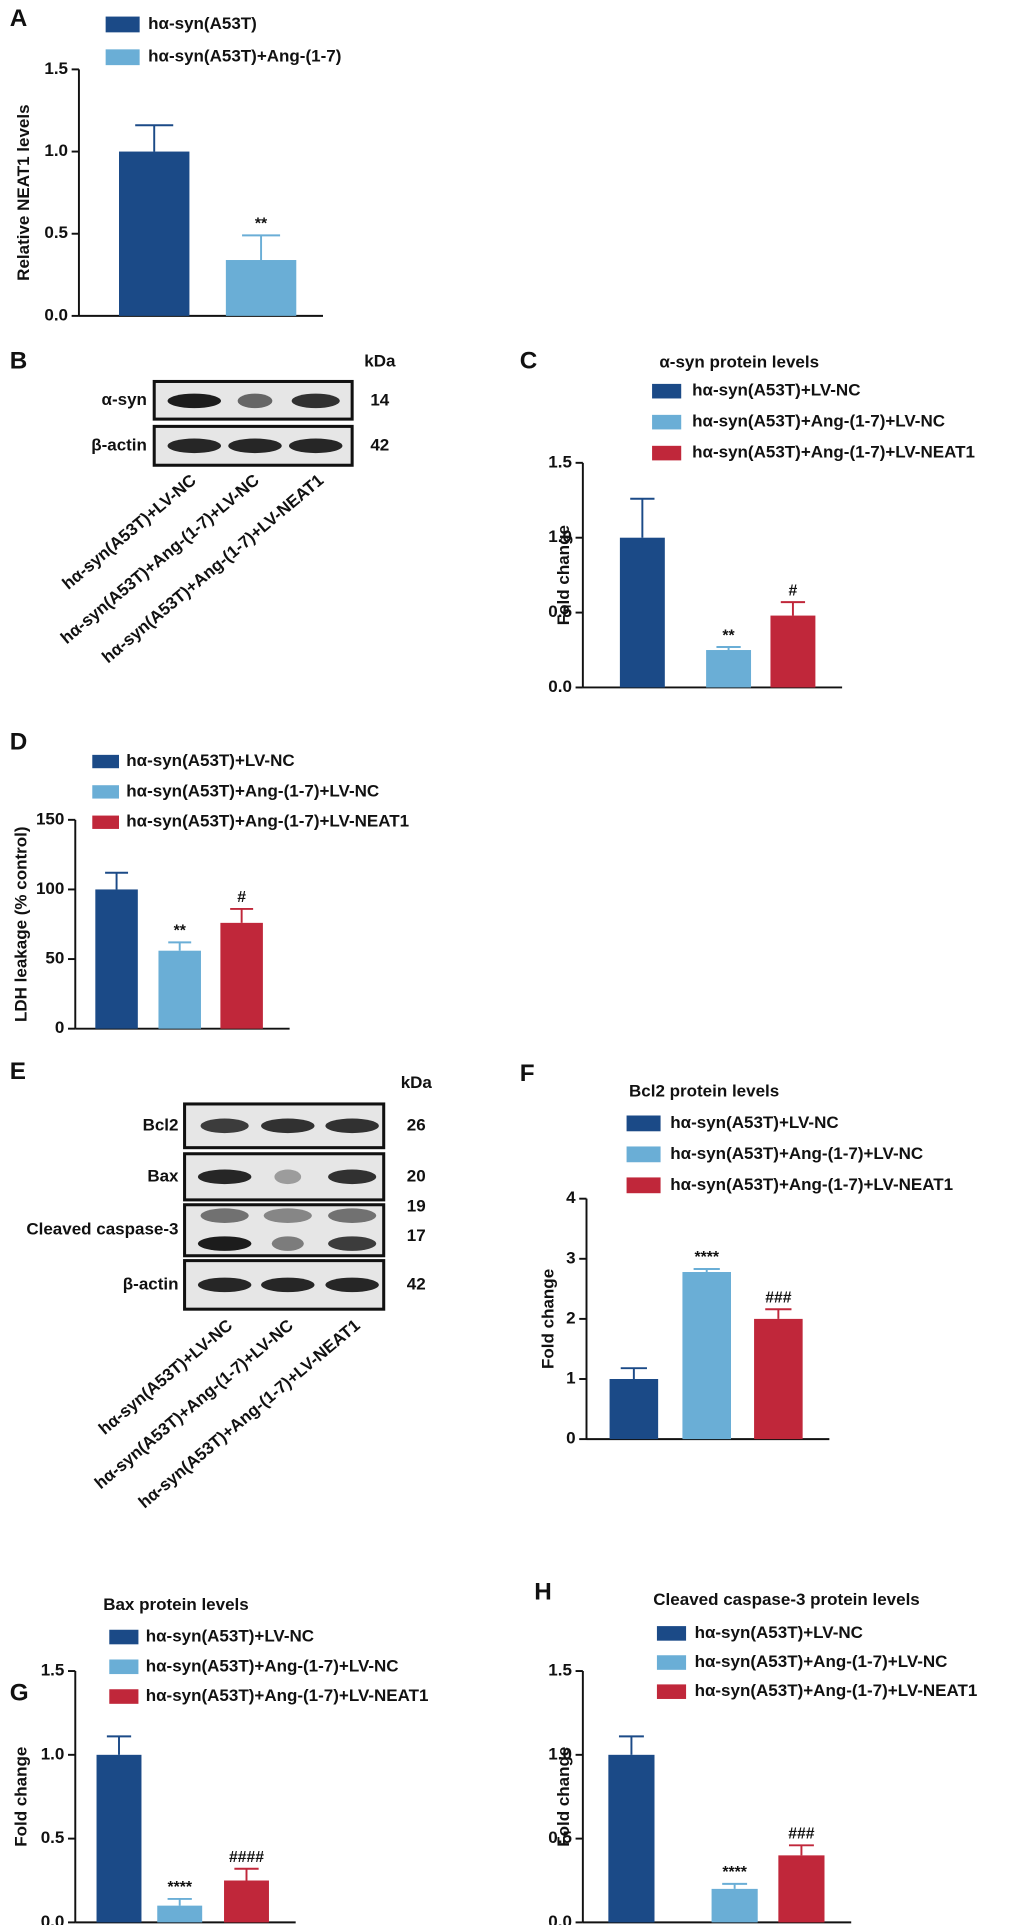 The height and width of the screenshot is (1925, 1020). Describe the element at coordinates (793, 590) in the screenshot. I see `significance: #` at that location.